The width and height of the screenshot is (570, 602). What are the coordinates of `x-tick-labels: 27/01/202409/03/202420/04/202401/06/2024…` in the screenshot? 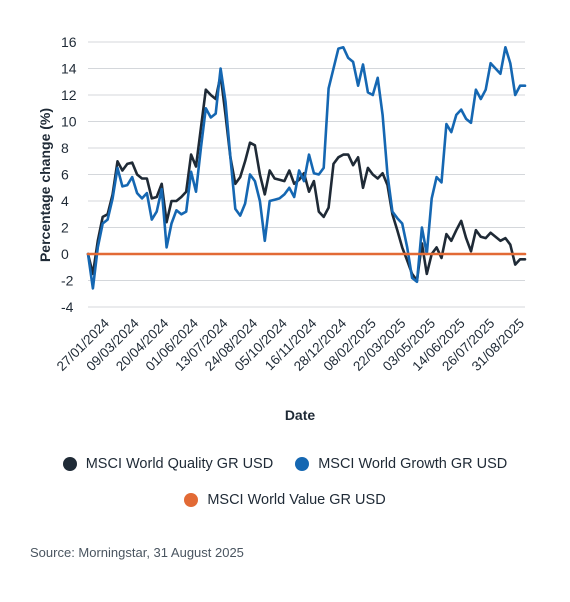 It's located at (290, 344).